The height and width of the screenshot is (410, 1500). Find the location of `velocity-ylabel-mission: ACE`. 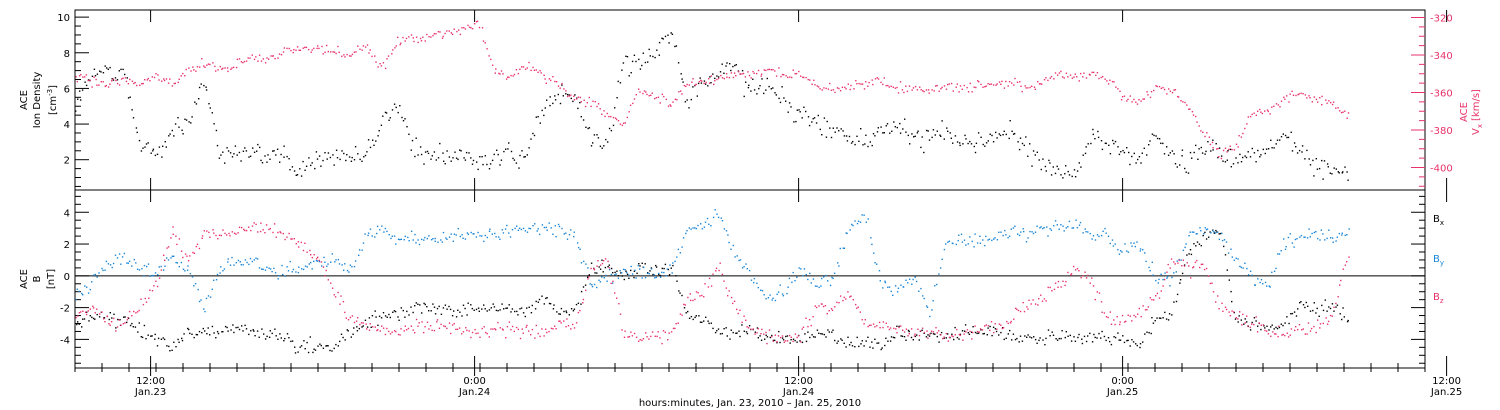

velocity-ylabel-mission: ACE is located at coordinates (1464, 112).